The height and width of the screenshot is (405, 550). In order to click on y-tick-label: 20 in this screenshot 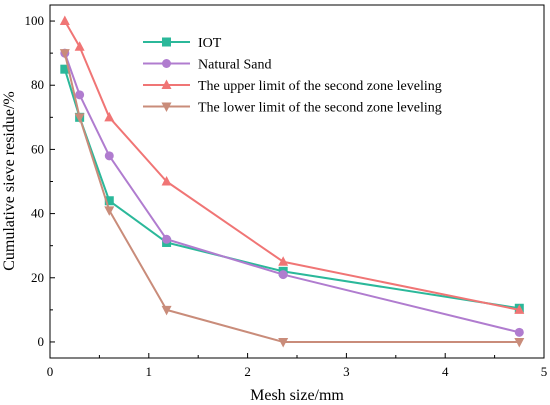, I will do `click(37, 277)`.